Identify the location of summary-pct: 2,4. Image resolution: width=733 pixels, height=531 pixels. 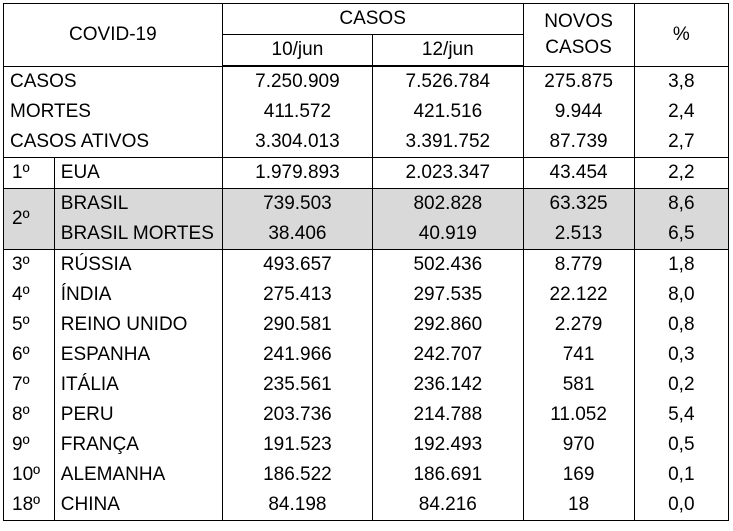
(681, 112).